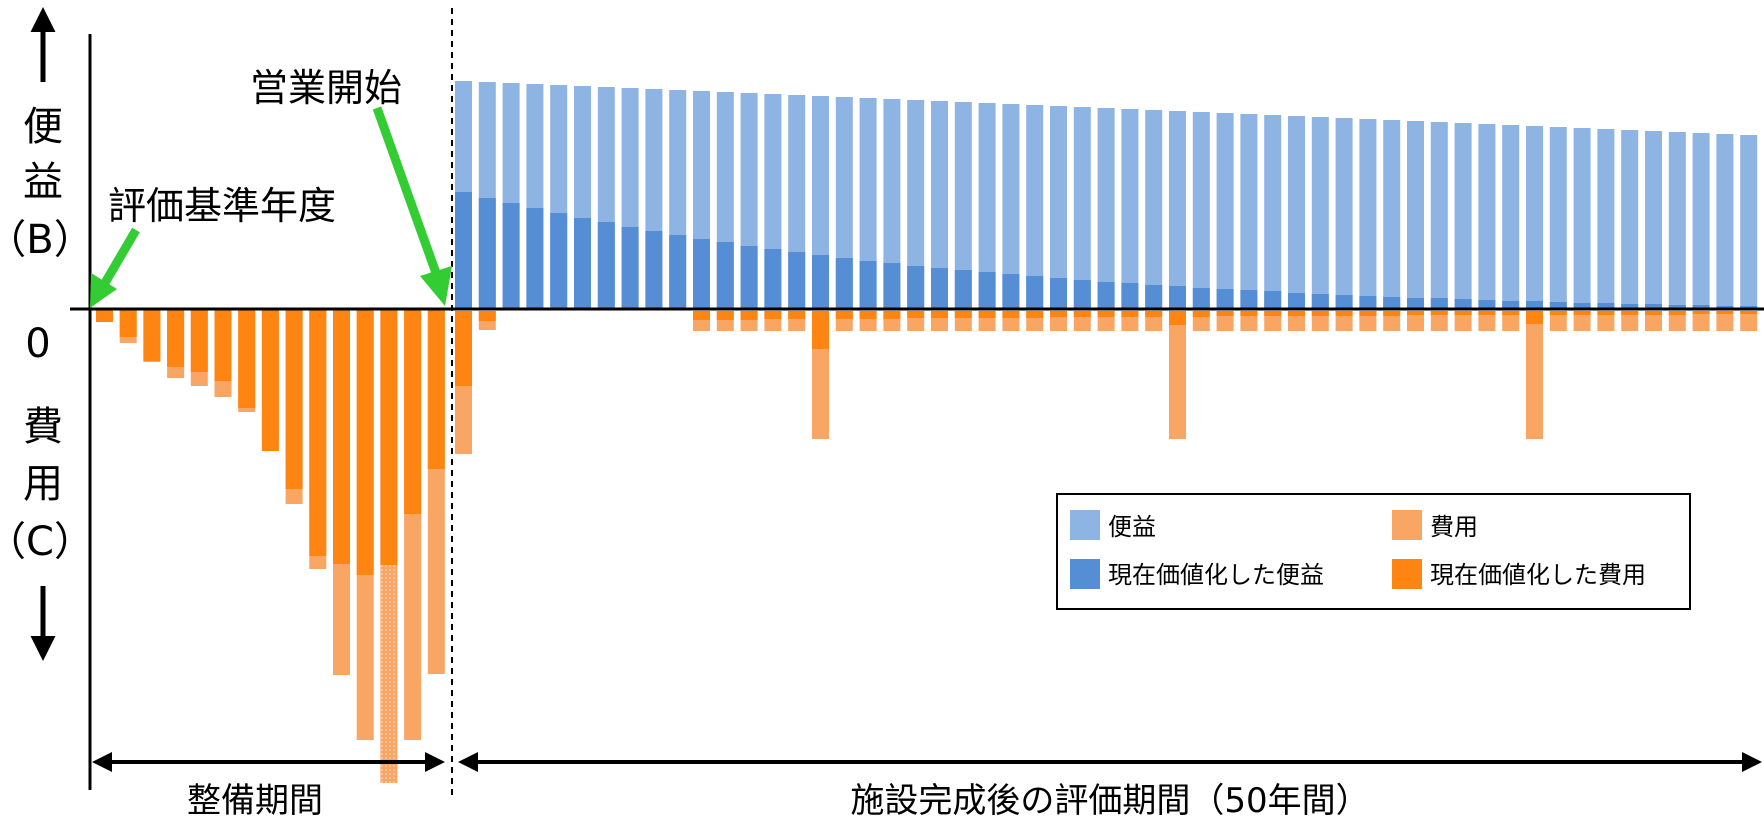 This screenshot has width=1764, height=817. I want to click on y-label-benefit-symbol: （B）, so click(47, 240).